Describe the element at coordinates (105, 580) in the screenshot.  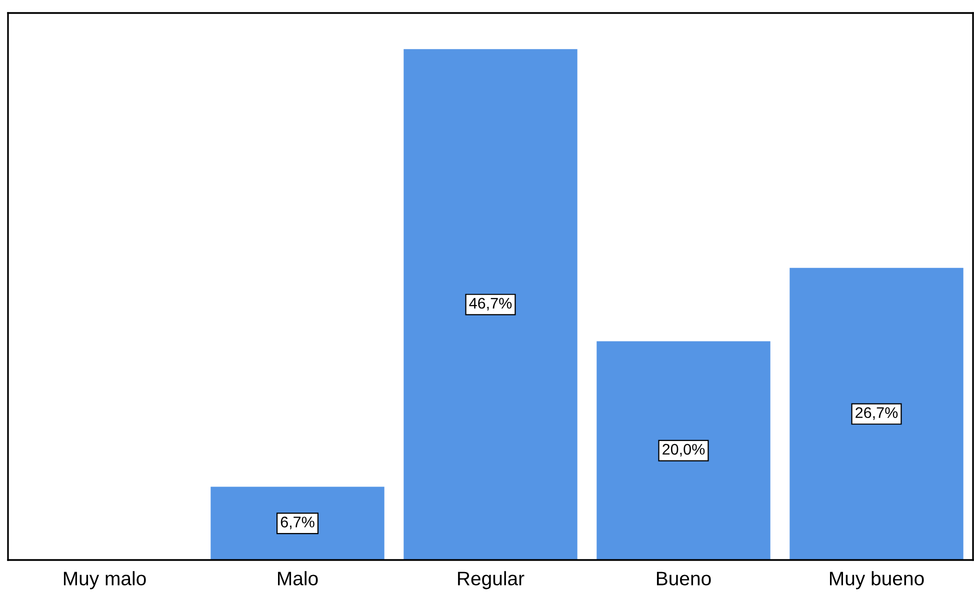
I see `x-tick-label: Muy malo` at that location.